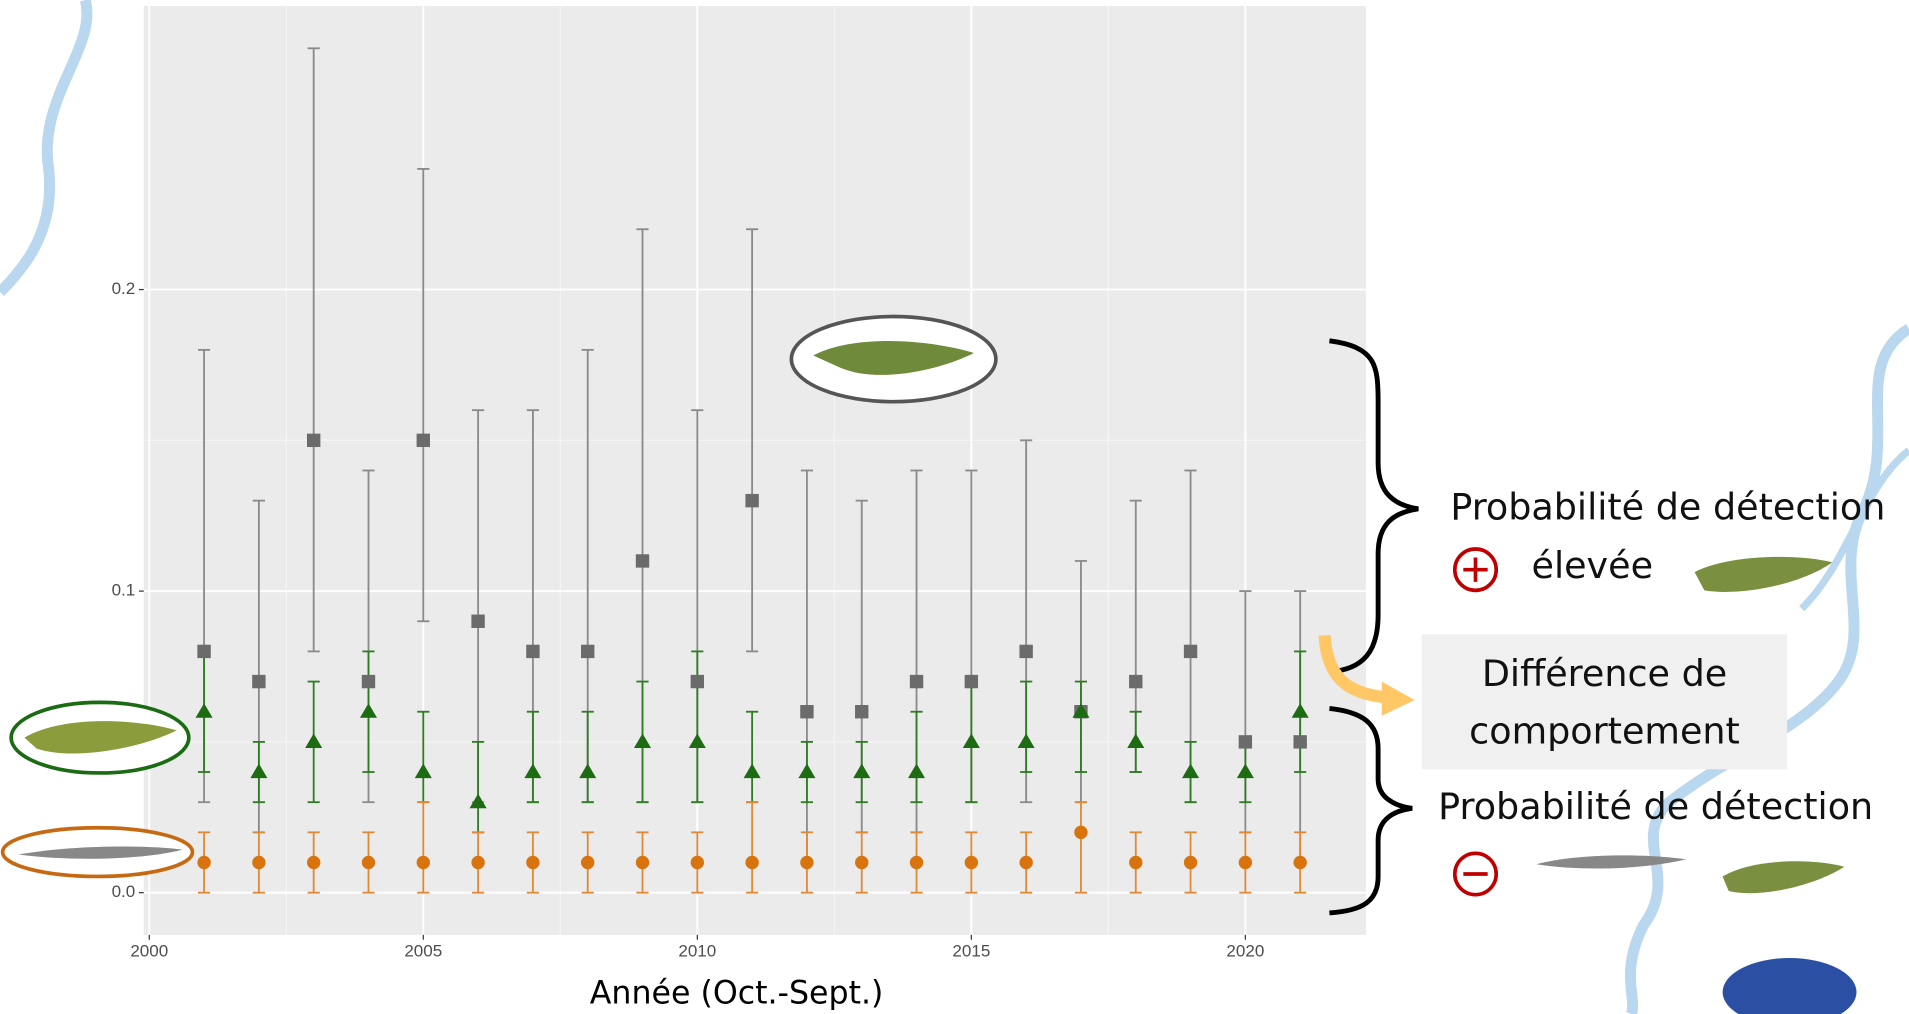 Image resolution: width=1909 pixels, height=1014 pixels. Describe the element at coordinates (1604, 673) in the screenshot. I see `annotation: Différence de` at that location.